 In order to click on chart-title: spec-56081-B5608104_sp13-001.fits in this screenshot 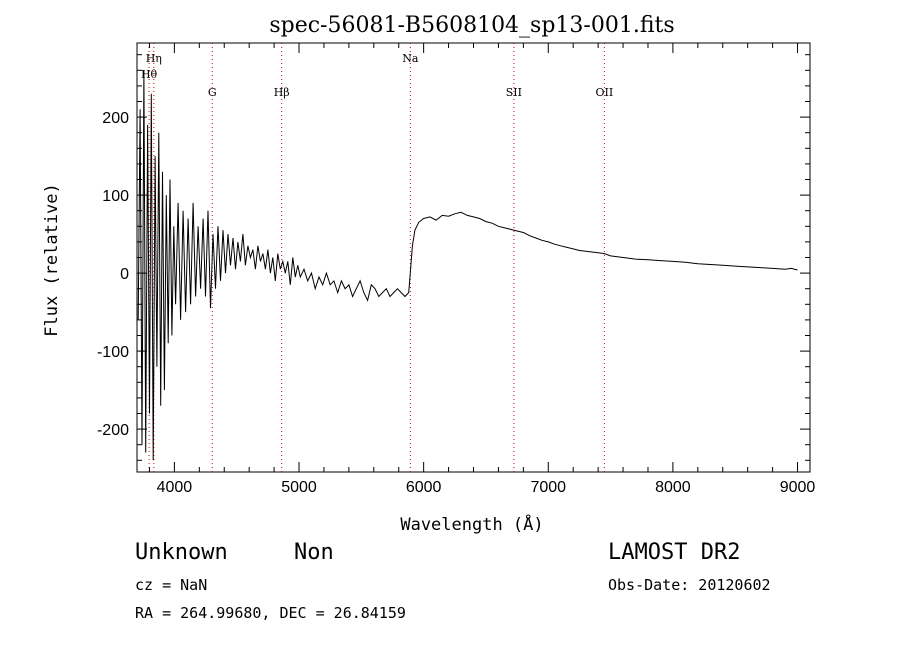, I will do `click(471, 25)`.